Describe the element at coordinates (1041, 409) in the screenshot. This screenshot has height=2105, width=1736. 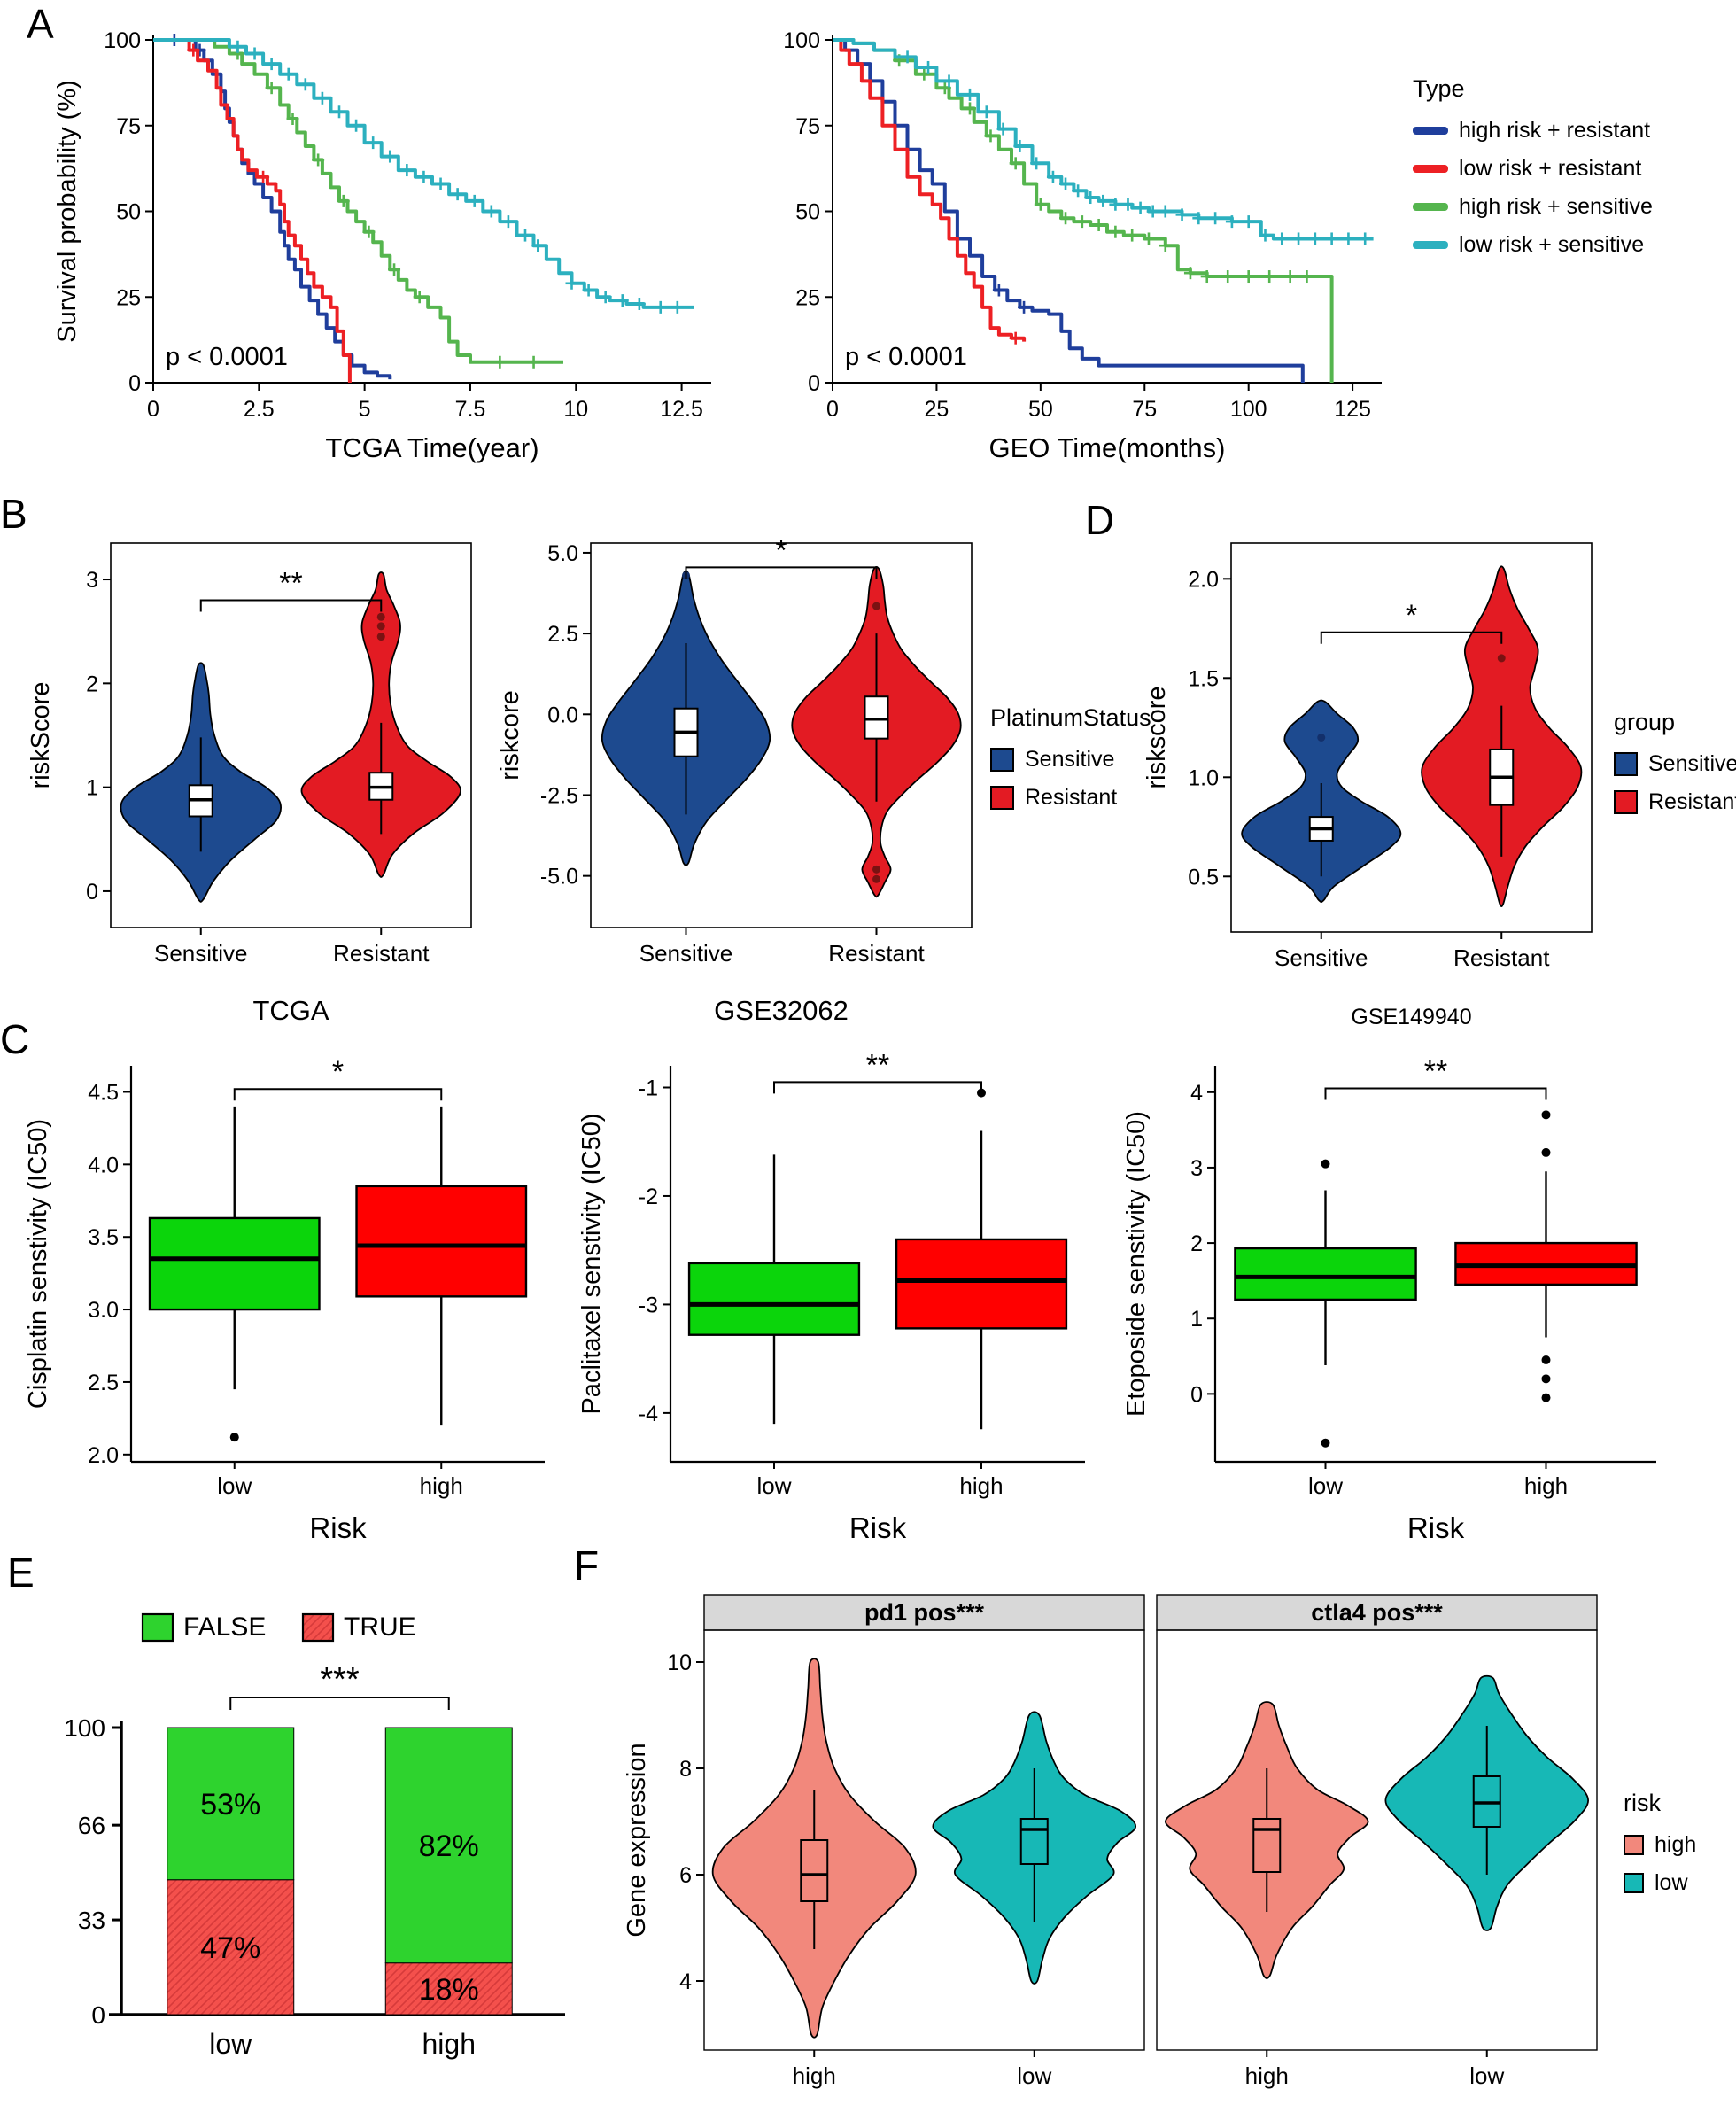
I see `x-tick-label: 50` at that location.